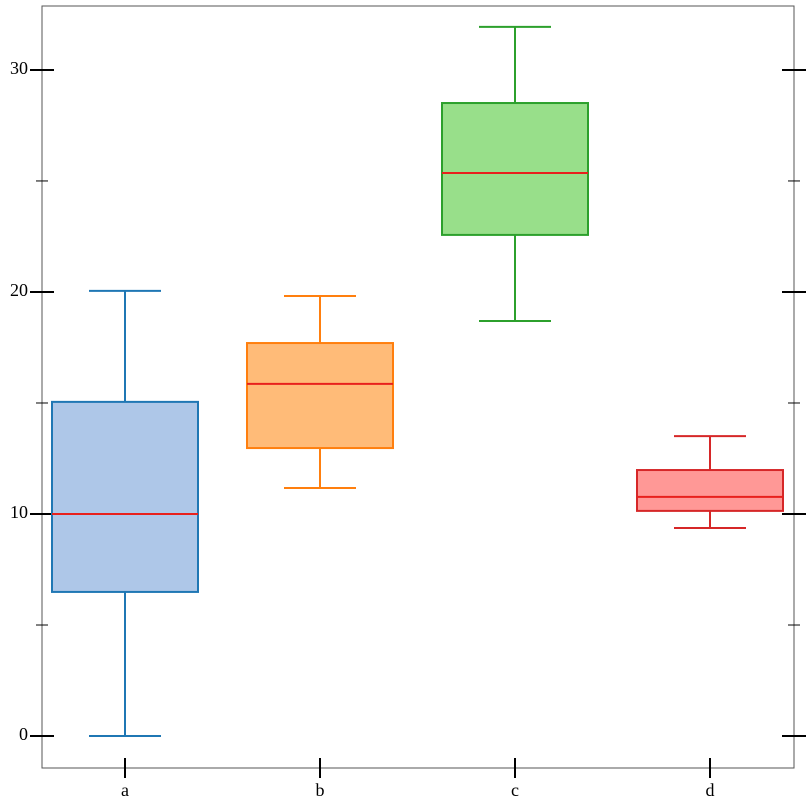 The image size is (812, 812). What do you see at coordinates (320, 790) in the screenshot?
I see `x-tick-label: b` at bounding box center [320, 790].